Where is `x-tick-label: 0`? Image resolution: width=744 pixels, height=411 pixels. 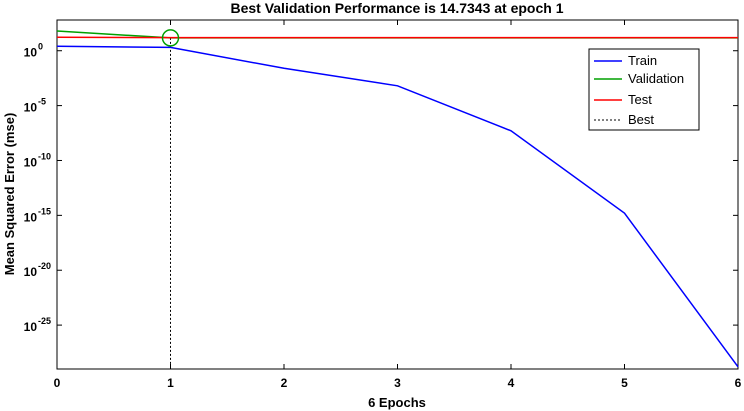
x-tick-label: 0 is located at coordinates (57, 383).